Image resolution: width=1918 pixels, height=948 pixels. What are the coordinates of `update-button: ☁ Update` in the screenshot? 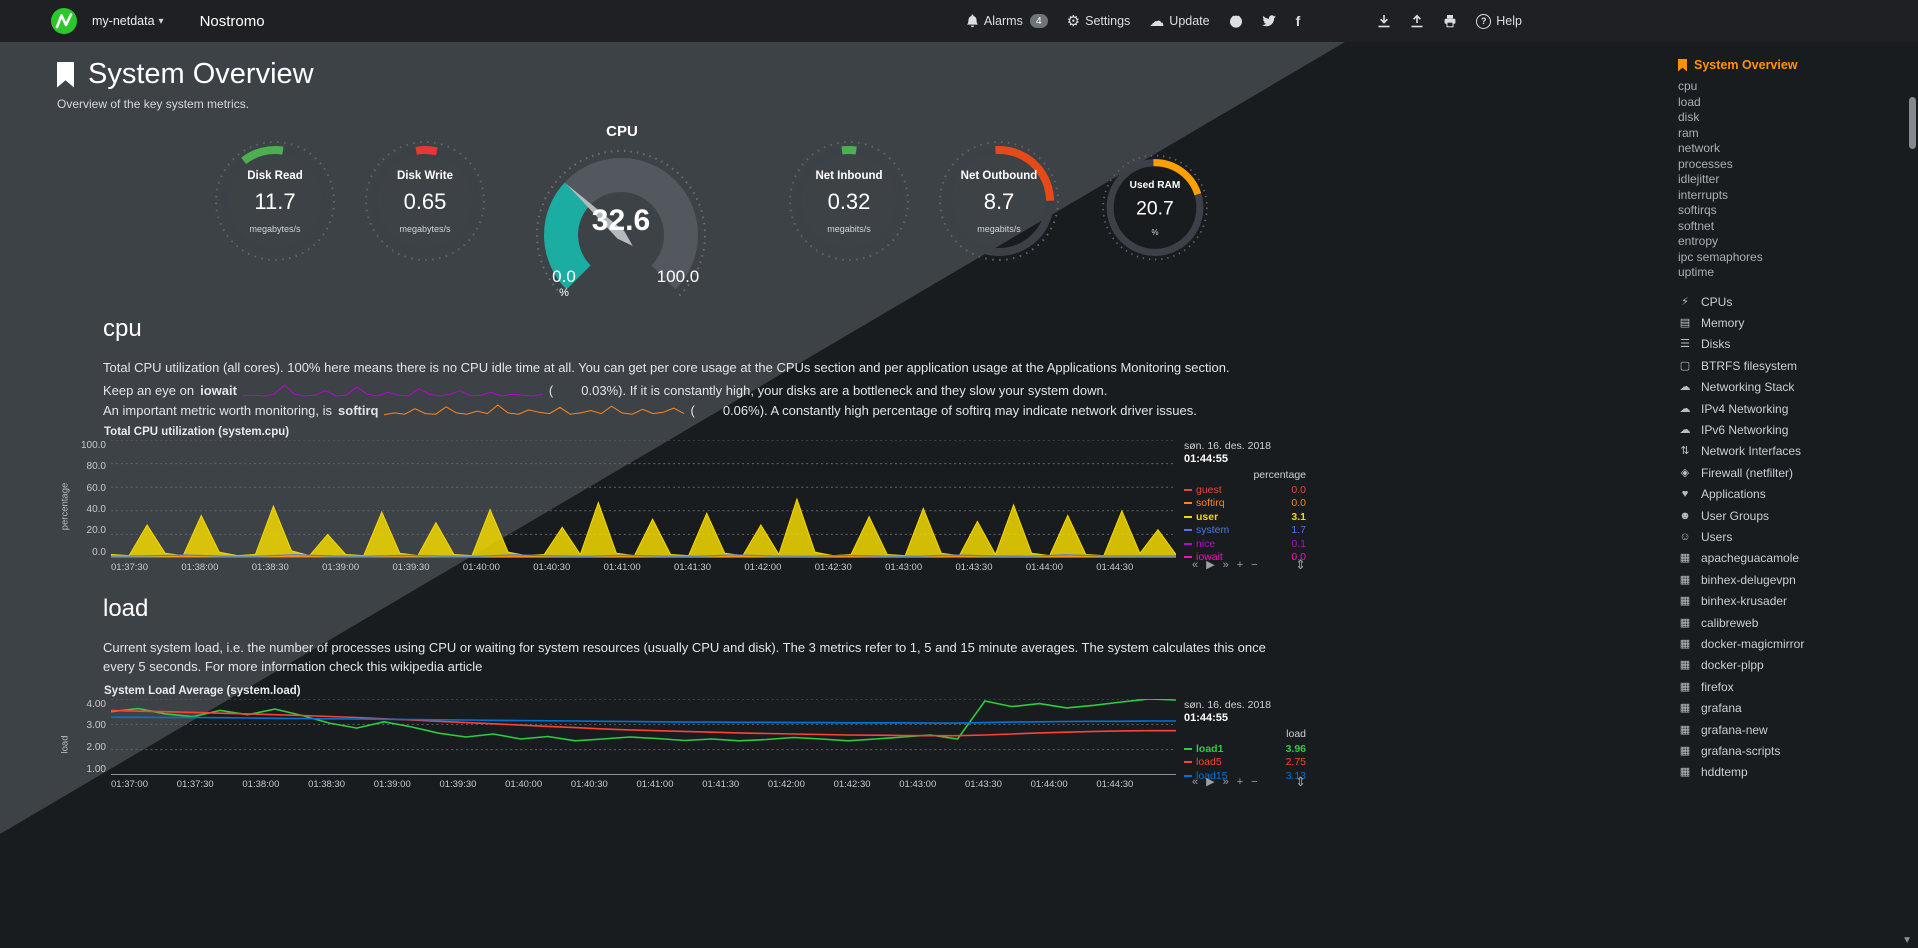 It's located at (1179, 21).